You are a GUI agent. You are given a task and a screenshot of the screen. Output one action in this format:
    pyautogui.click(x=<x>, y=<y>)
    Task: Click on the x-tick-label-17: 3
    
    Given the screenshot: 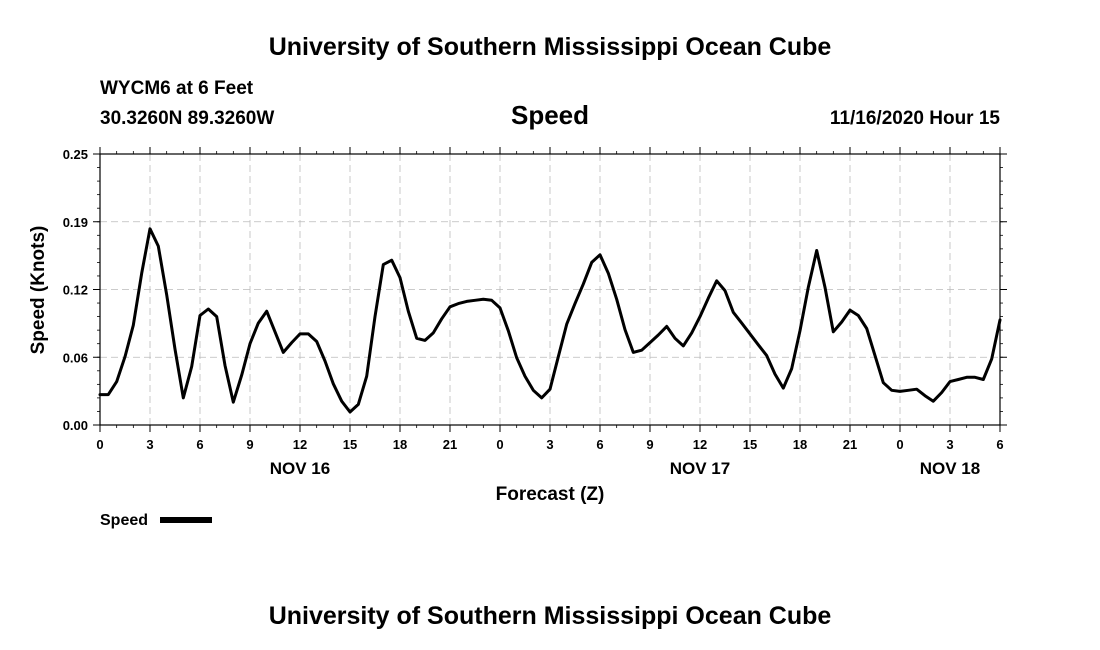 What is the action you would take?
    pyautogui.click(x=949, y=444)
    